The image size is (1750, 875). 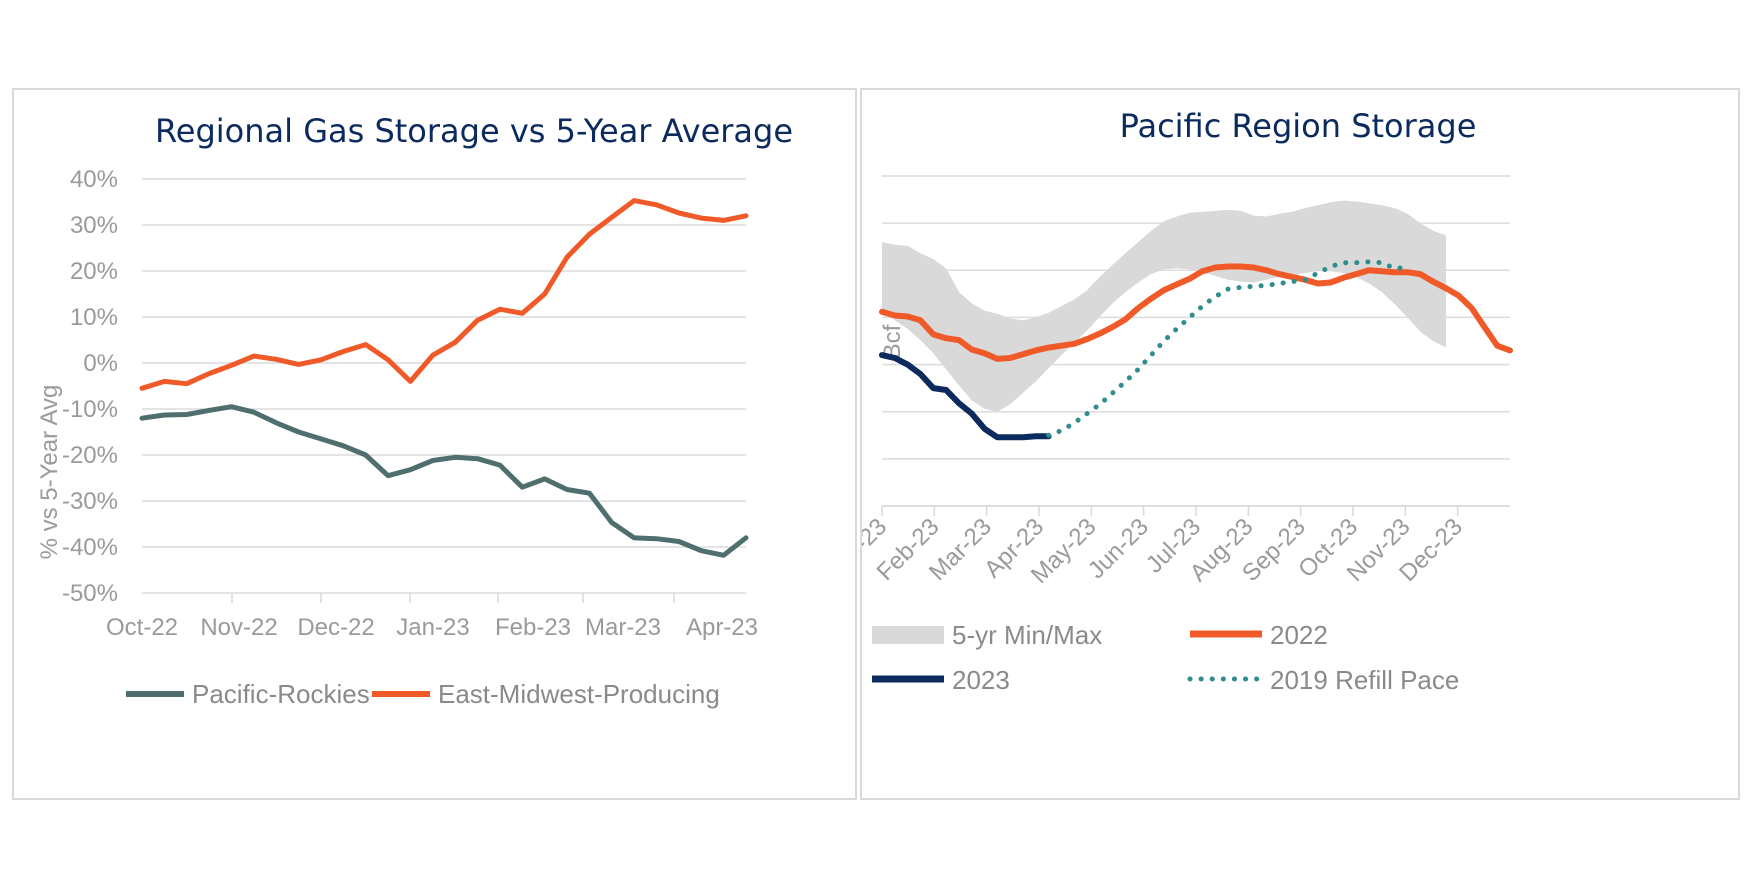 What do you see at coordinates (94, 225) in the screenshot?
I see `y-tick-label: 30%` at bounding box center [94, 225].